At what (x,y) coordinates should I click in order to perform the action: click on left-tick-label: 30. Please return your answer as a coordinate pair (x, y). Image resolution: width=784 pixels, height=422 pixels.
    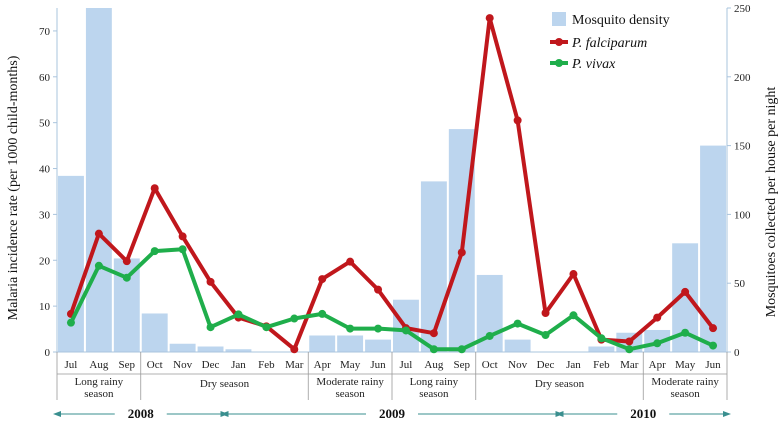
    Looking at the image, I should click on (45, 215).